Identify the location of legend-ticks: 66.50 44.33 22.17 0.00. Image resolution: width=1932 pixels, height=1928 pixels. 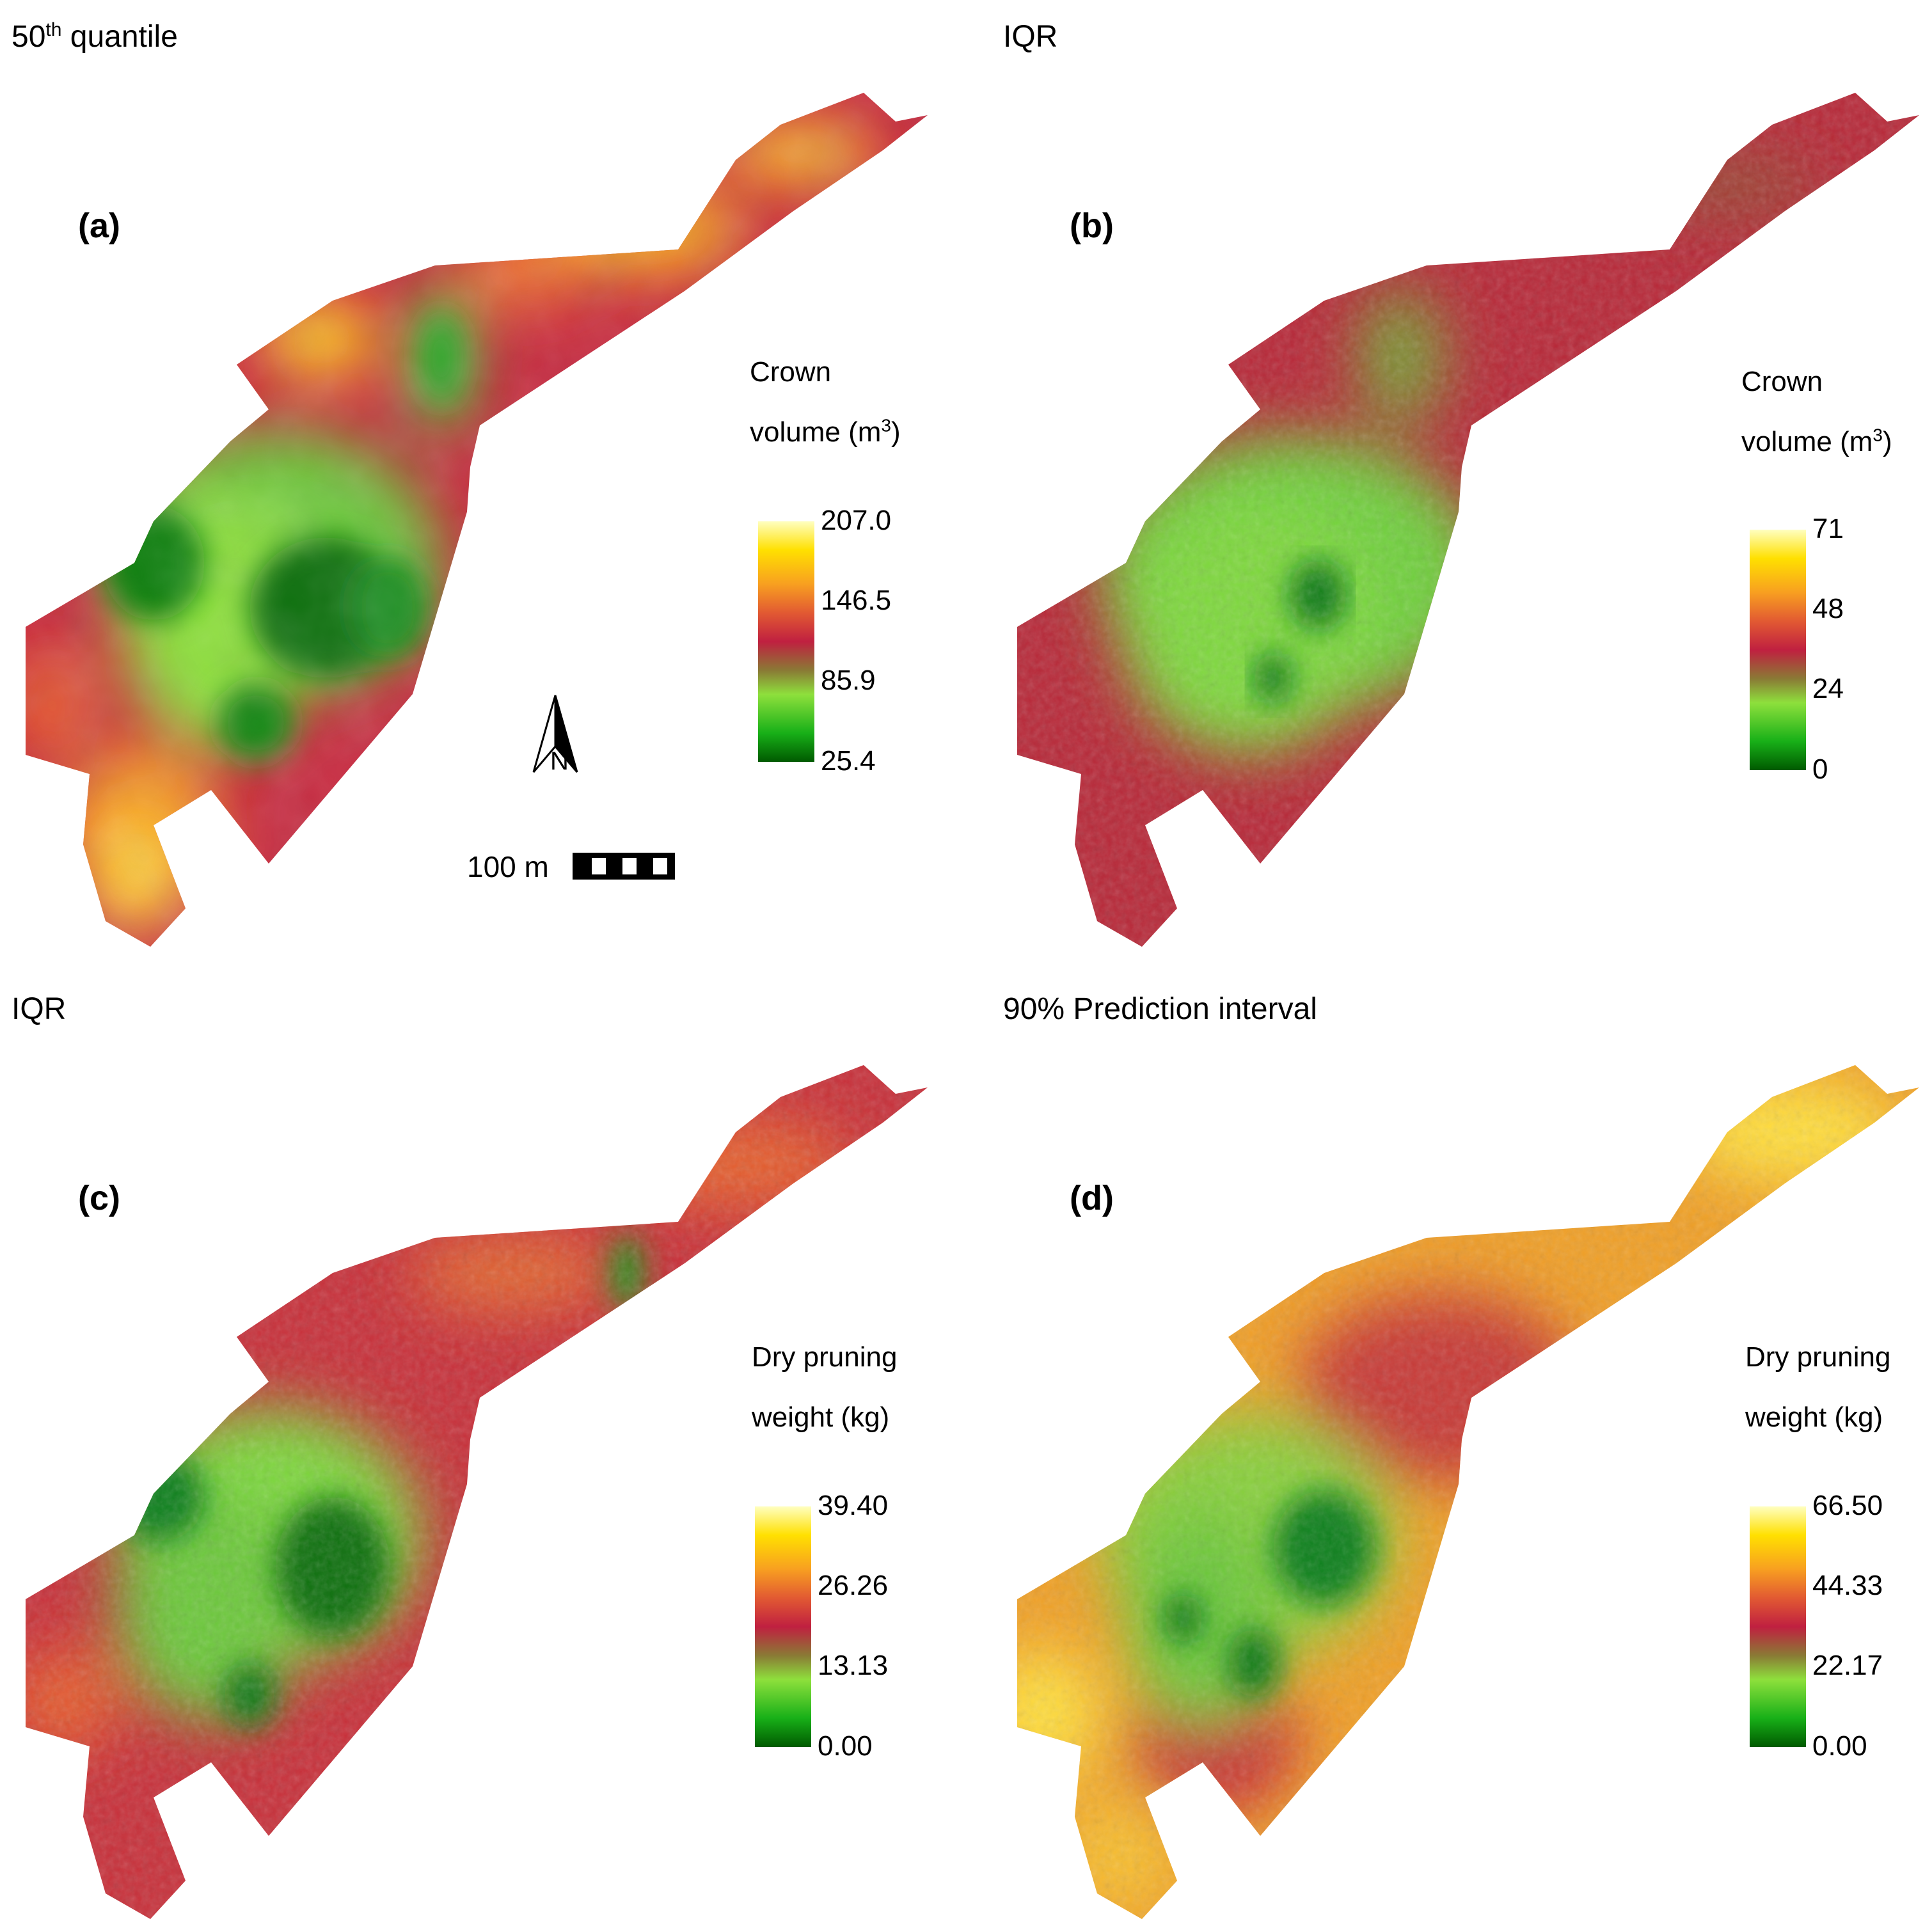
(1872, 1626).